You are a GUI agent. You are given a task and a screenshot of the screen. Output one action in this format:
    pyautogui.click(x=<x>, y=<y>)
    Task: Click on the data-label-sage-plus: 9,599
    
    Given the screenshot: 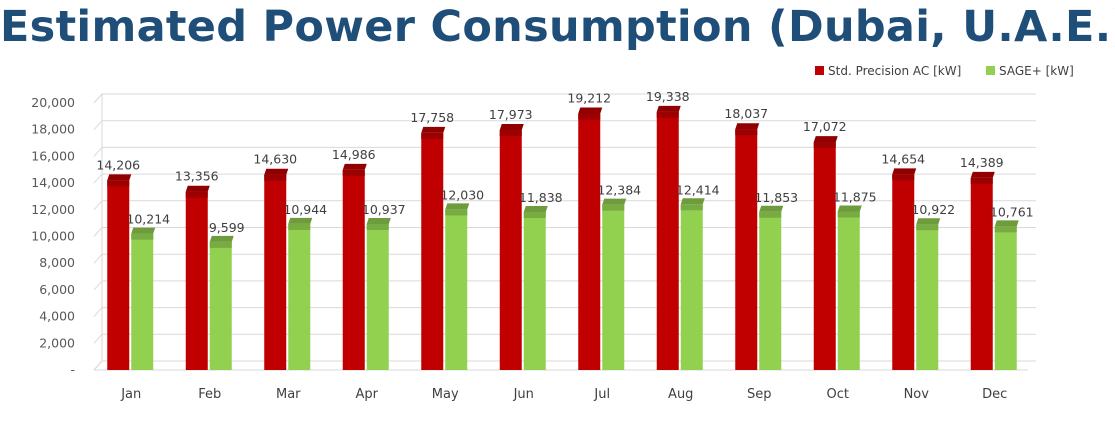 What is the action you would take?
    pyautogui.click(x=227, y=227)
    